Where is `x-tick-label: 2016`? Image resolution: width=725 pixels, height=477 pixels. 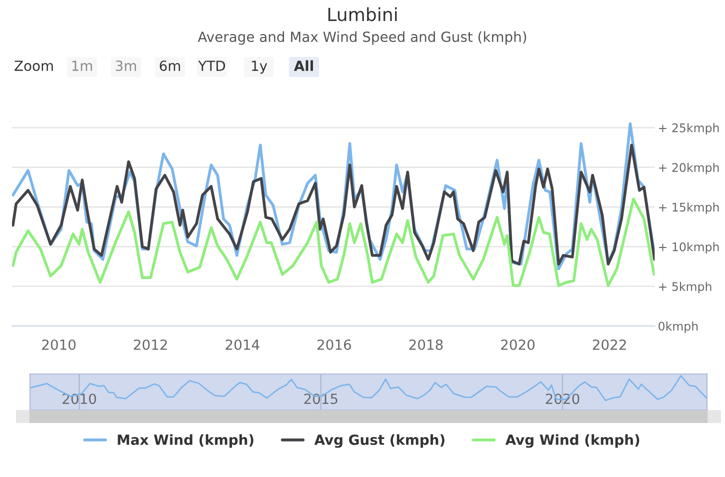
x-tick-label: 2016 is located at coordinates (334, 344).